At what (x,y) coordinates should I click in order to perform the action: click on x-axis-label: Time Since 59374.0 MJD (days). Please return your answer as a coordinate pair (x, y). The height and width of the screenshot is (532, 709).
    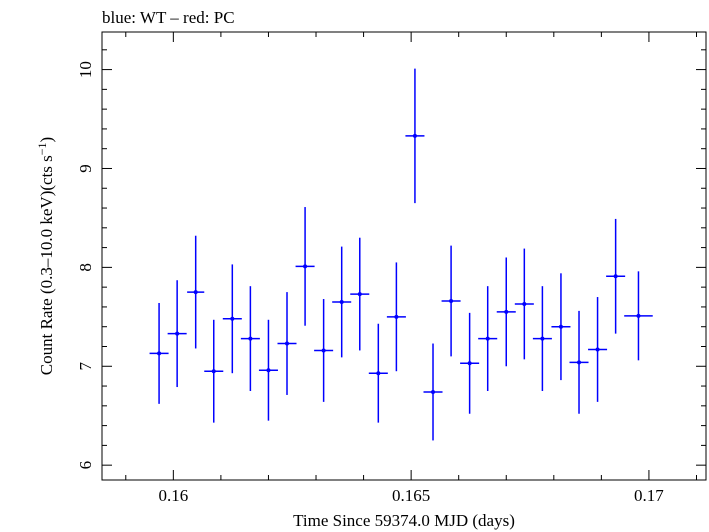
    Looking at the image, I should click on (404, 520).